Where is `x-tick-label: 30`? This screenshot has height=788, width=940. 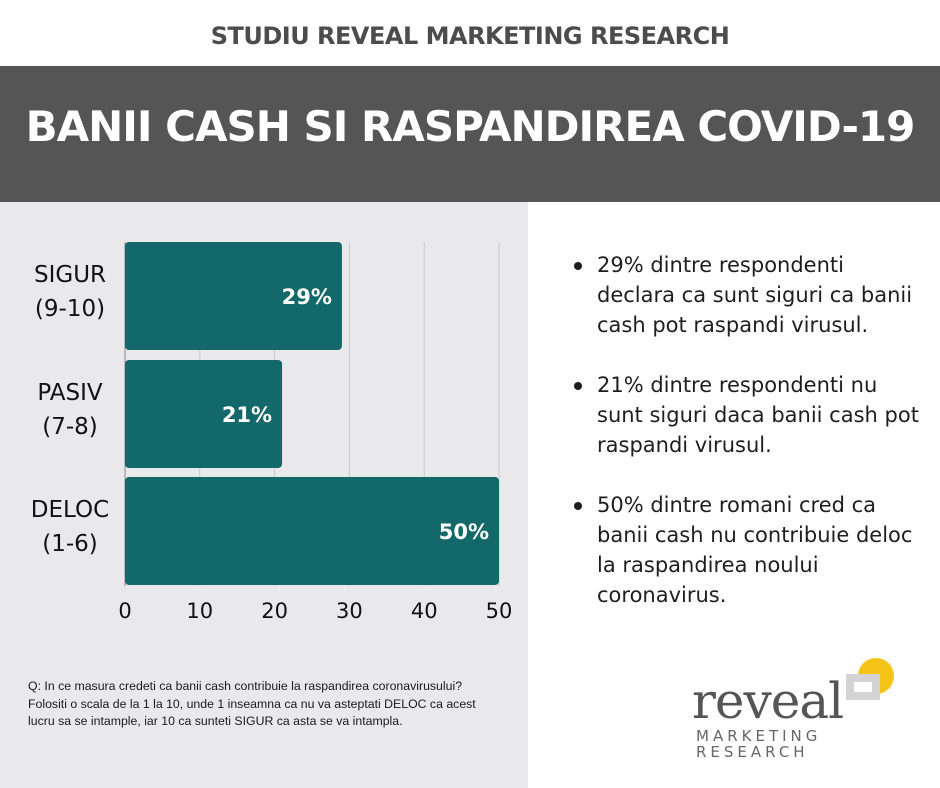
x-tick-label: 30 is located at coordinates (349, 611).